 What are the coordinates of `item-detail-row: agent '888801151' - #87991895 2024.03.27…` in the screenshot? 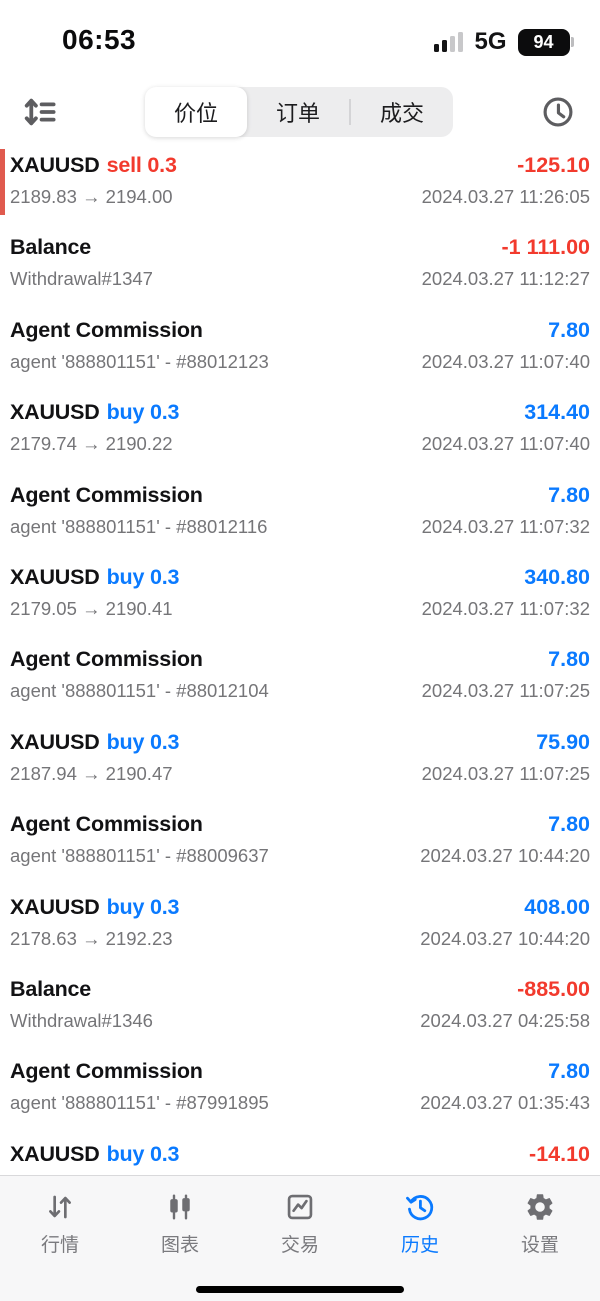 It's located at (300, 1103).